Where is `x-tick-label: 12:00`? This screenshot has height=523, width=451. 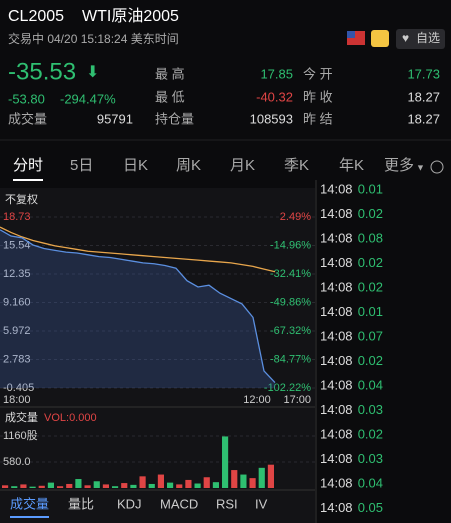 x-tick-label: 12:00 is located at coordinates (257, 400).